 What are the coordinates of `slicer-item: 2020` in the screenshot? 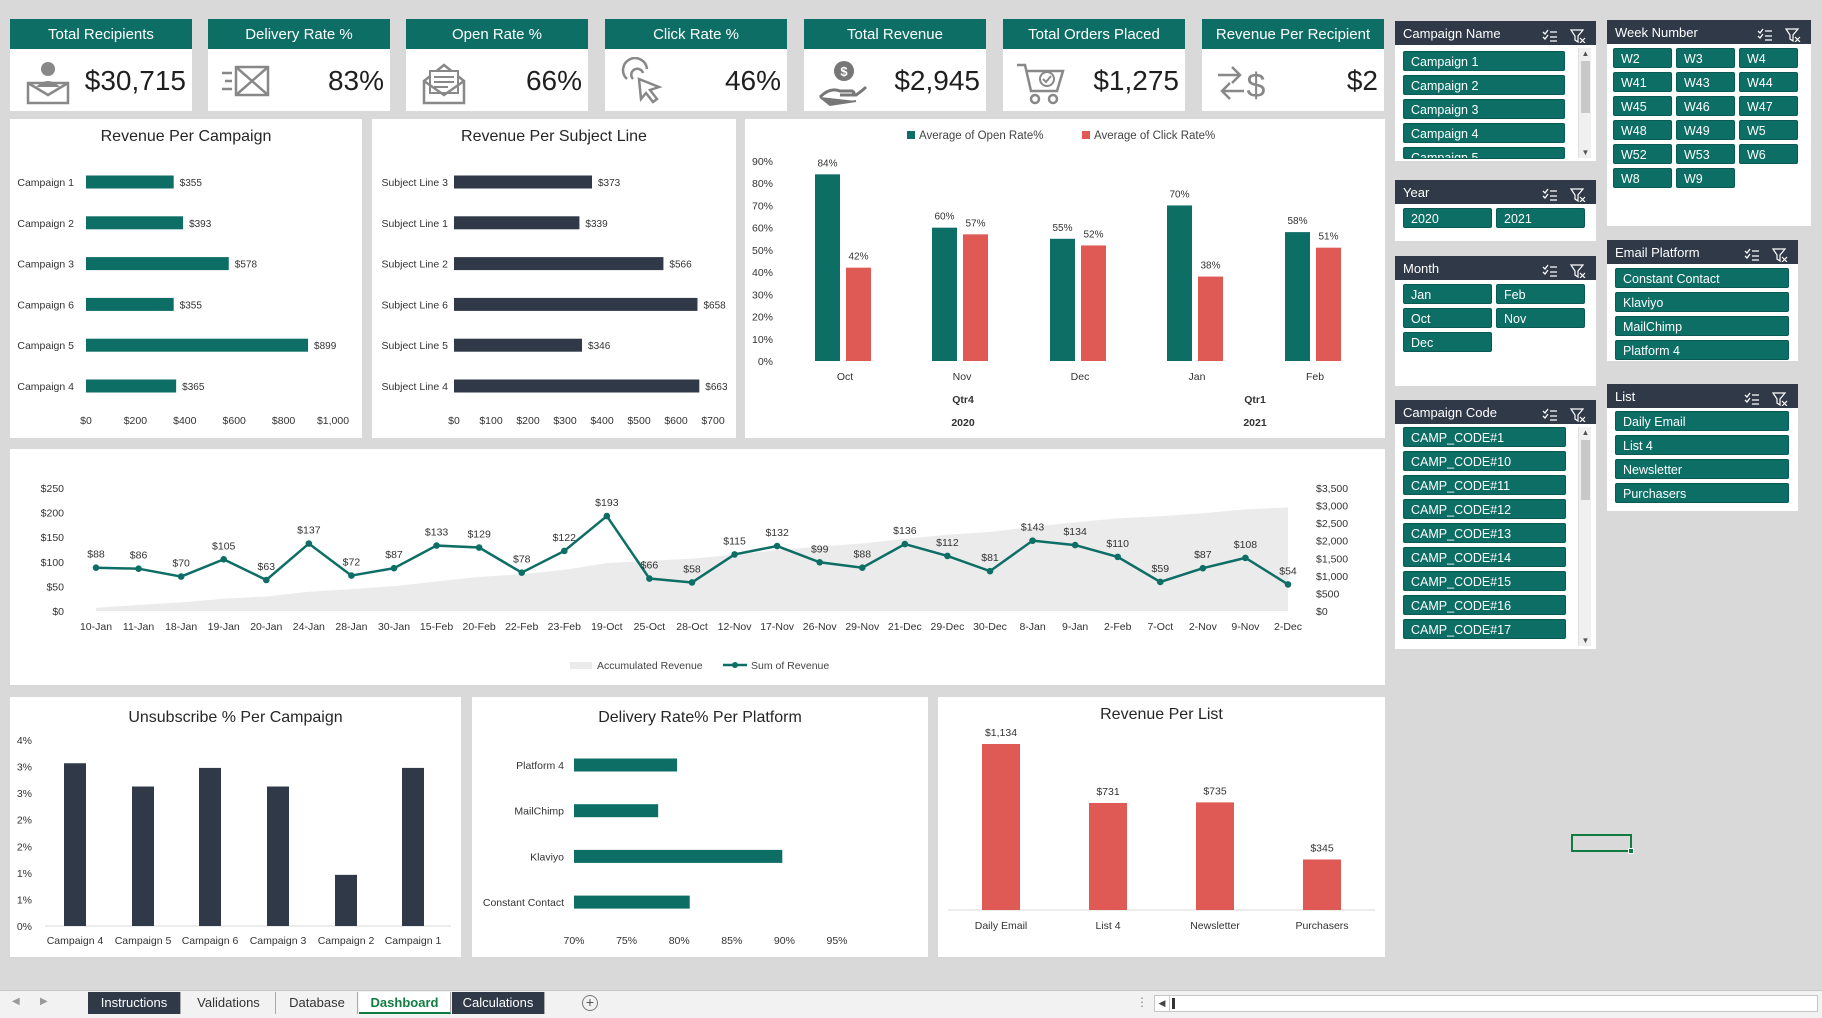 It's located at (1447, 218).